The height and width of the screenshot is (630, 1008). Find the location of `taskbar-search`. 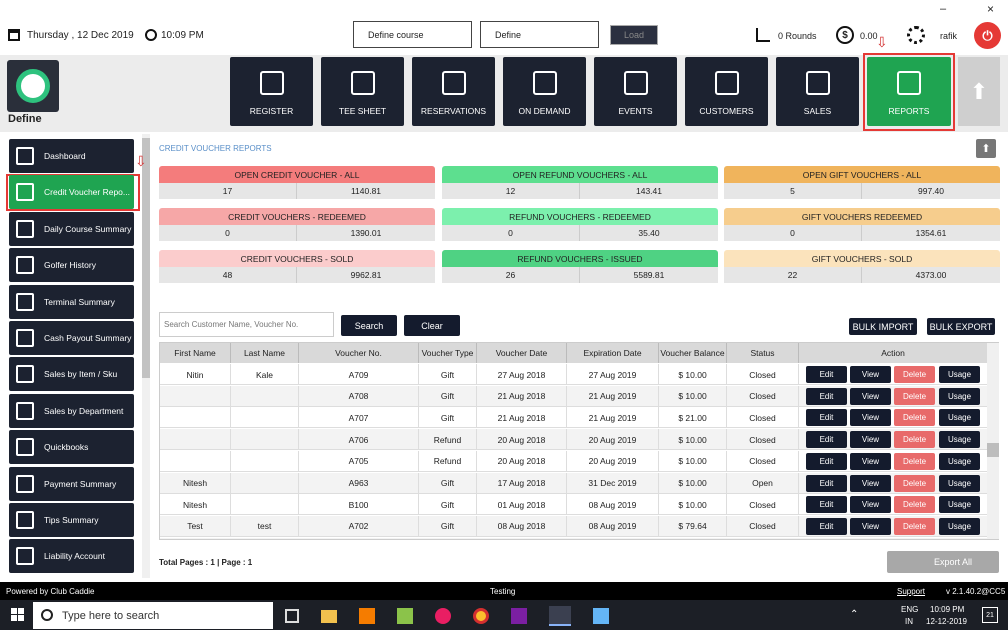

taskbar-search is located at coordinates (153, 615).